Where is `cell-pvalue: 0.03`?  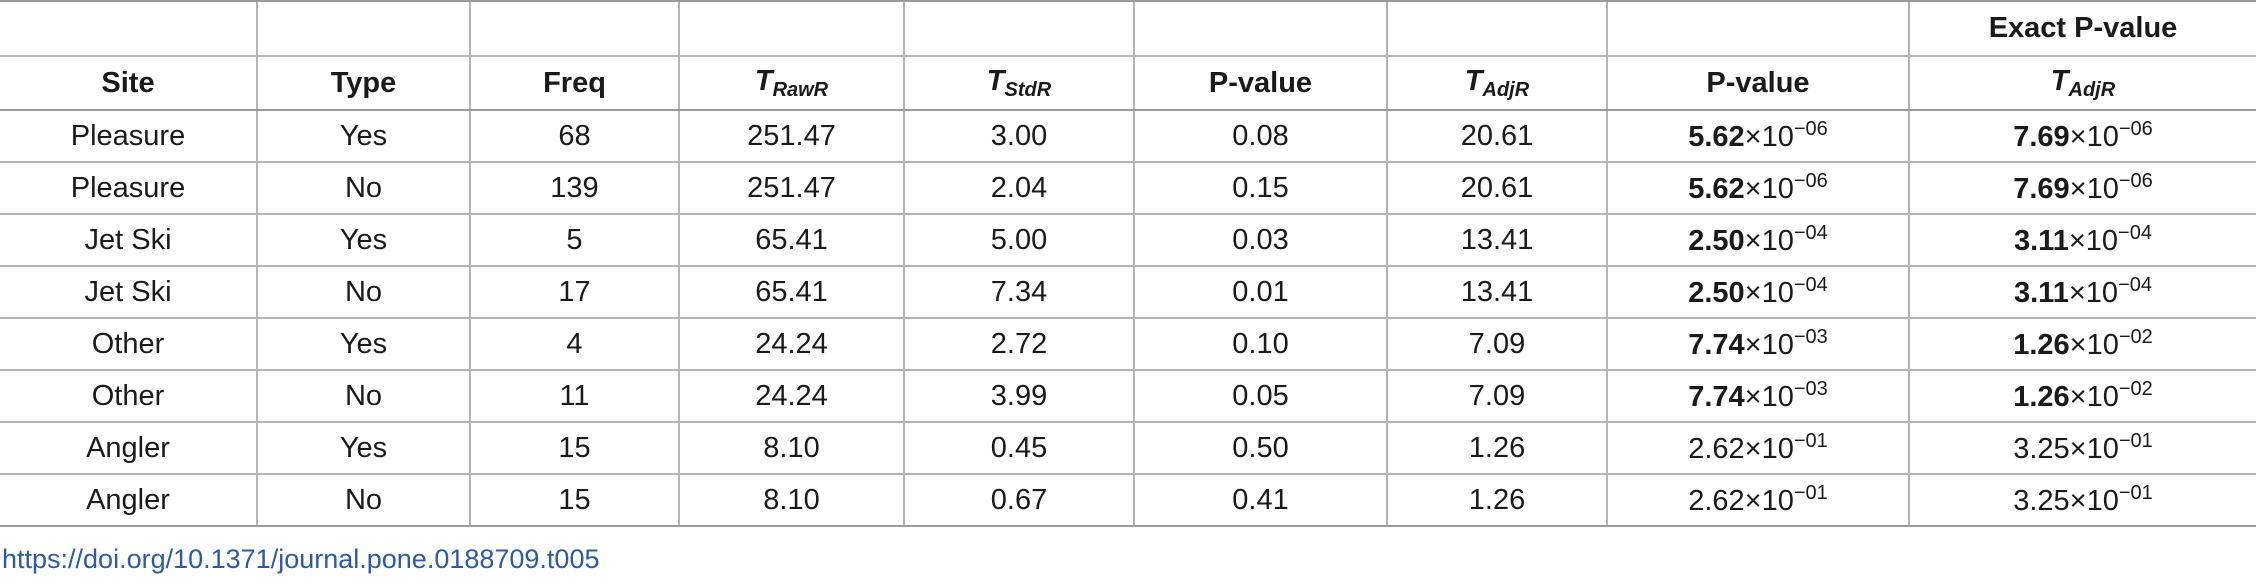 cell-pvalue: 0.03 is located at coordinates (1260, 239).